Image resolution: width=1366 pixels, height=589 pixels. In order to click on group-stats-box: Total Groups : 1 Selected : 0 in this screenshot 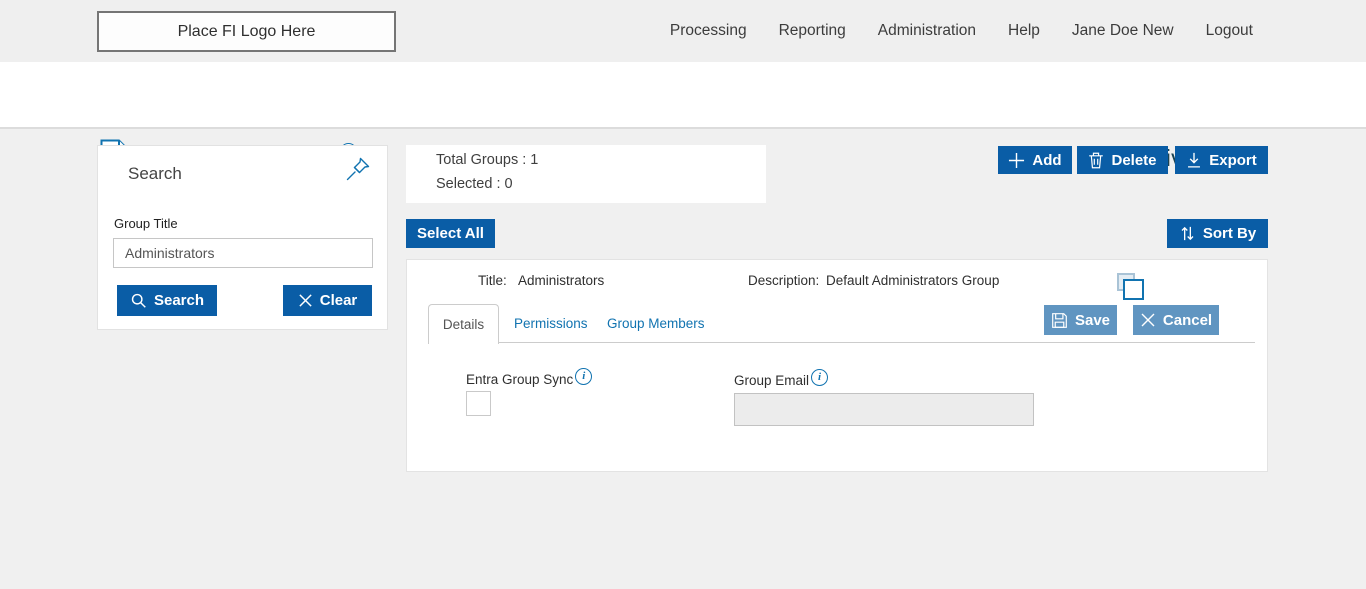, I will do `click(586, 174)`.